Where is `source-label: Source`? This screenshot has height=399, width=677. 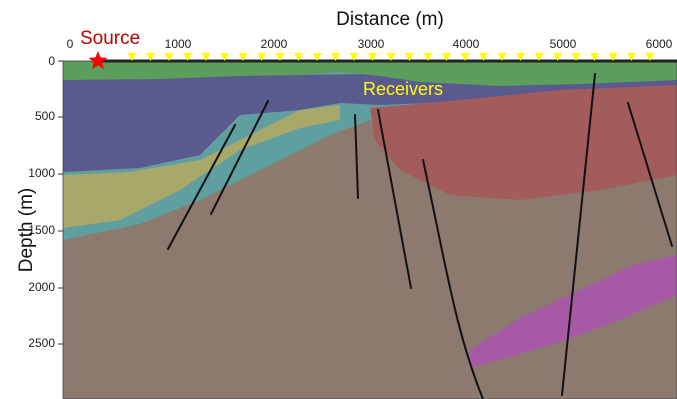
source-label: Source is located at coordinates (110, 38).